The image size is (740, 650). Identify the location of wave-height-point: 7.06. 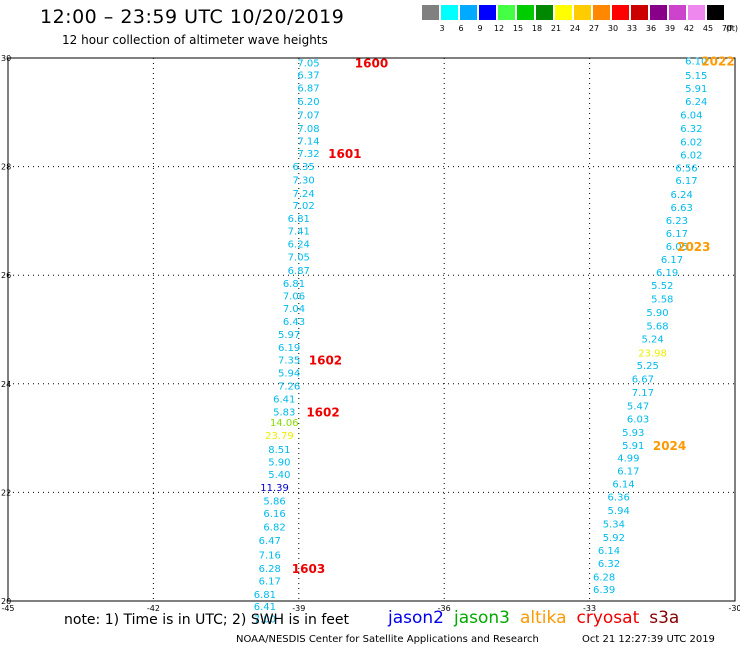
(294, 296).